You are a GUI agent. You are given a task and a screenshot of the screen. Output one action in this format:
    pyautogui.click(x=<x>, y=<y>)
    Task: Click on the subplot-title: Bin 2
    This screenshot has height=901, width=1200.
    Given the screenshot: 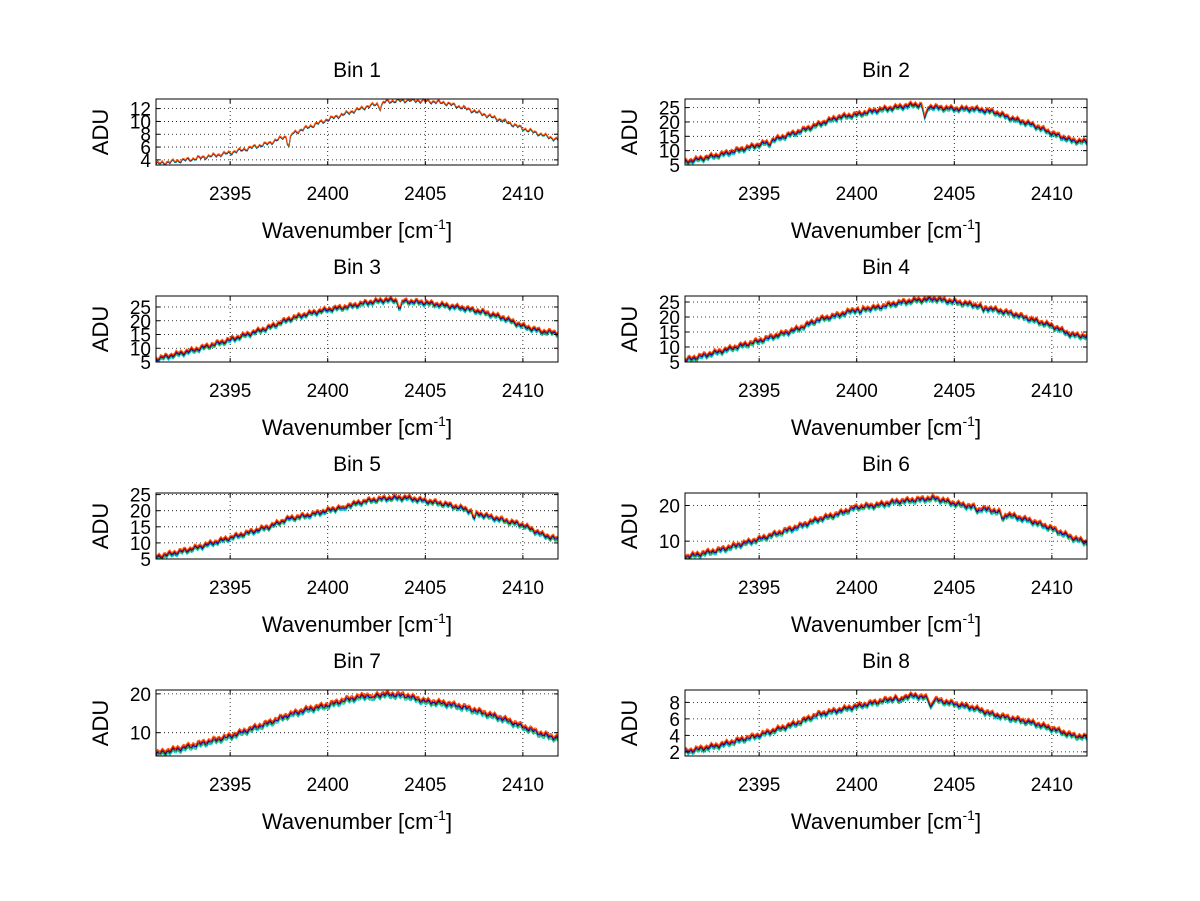 What is the action you would take?
    pyautogui.click(x=886, y=70)
    